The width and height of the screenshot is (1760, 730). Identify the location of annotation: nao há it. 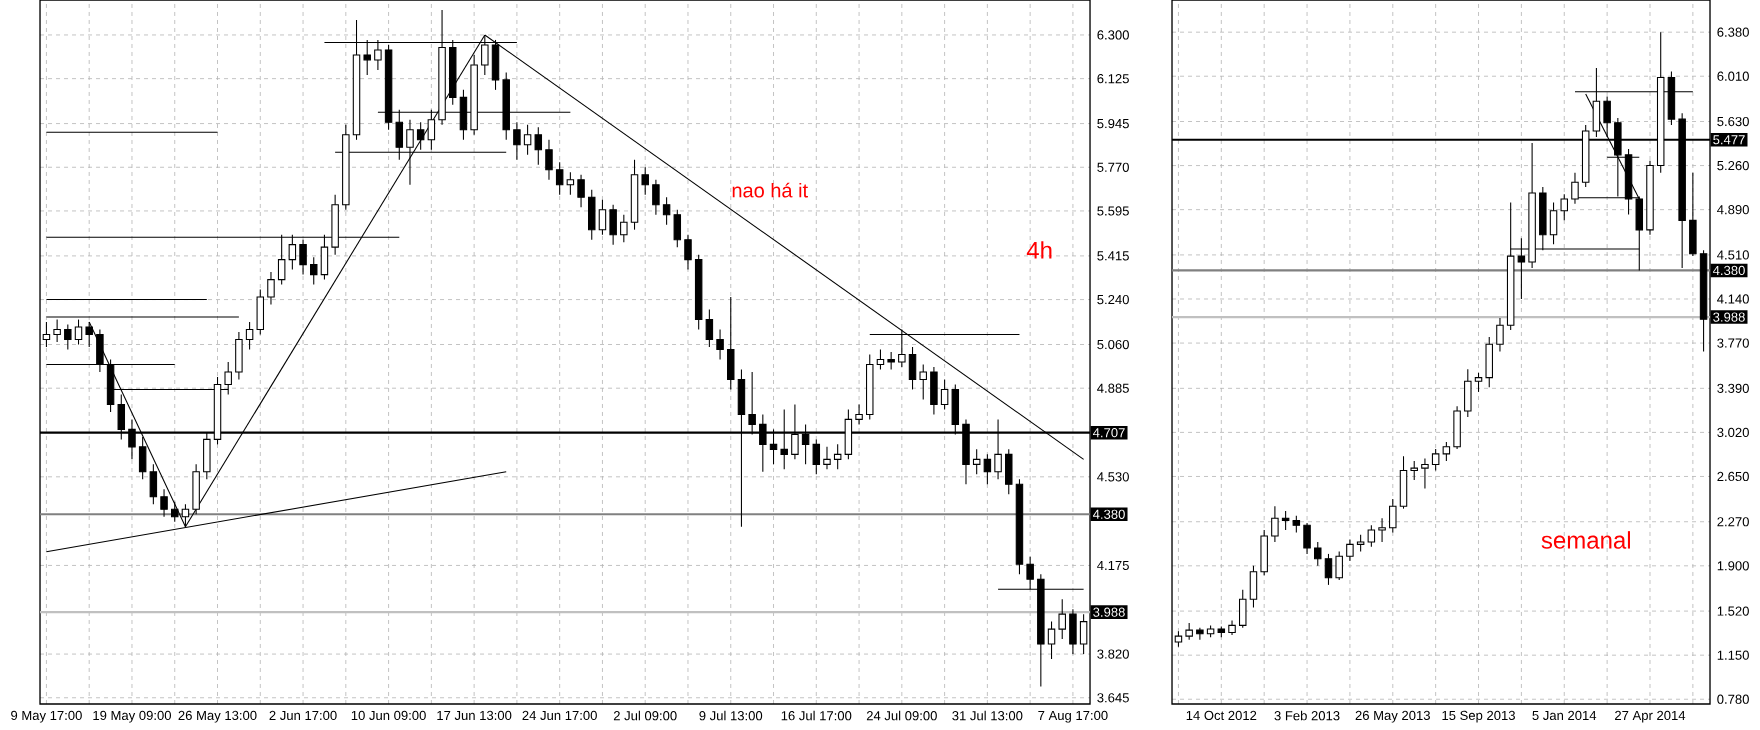
(770, 190).